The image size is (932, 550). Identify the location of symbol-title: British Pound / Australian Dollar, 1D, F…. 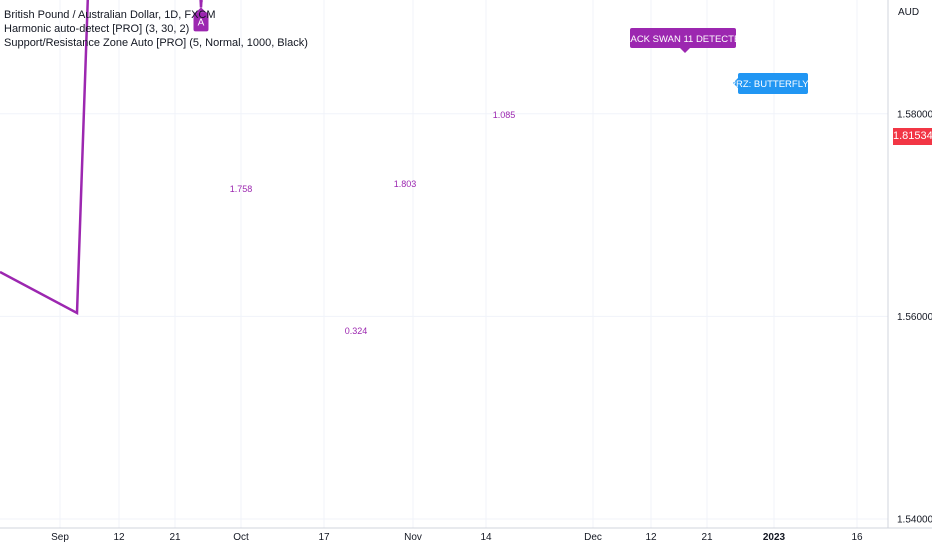
(110, 15).